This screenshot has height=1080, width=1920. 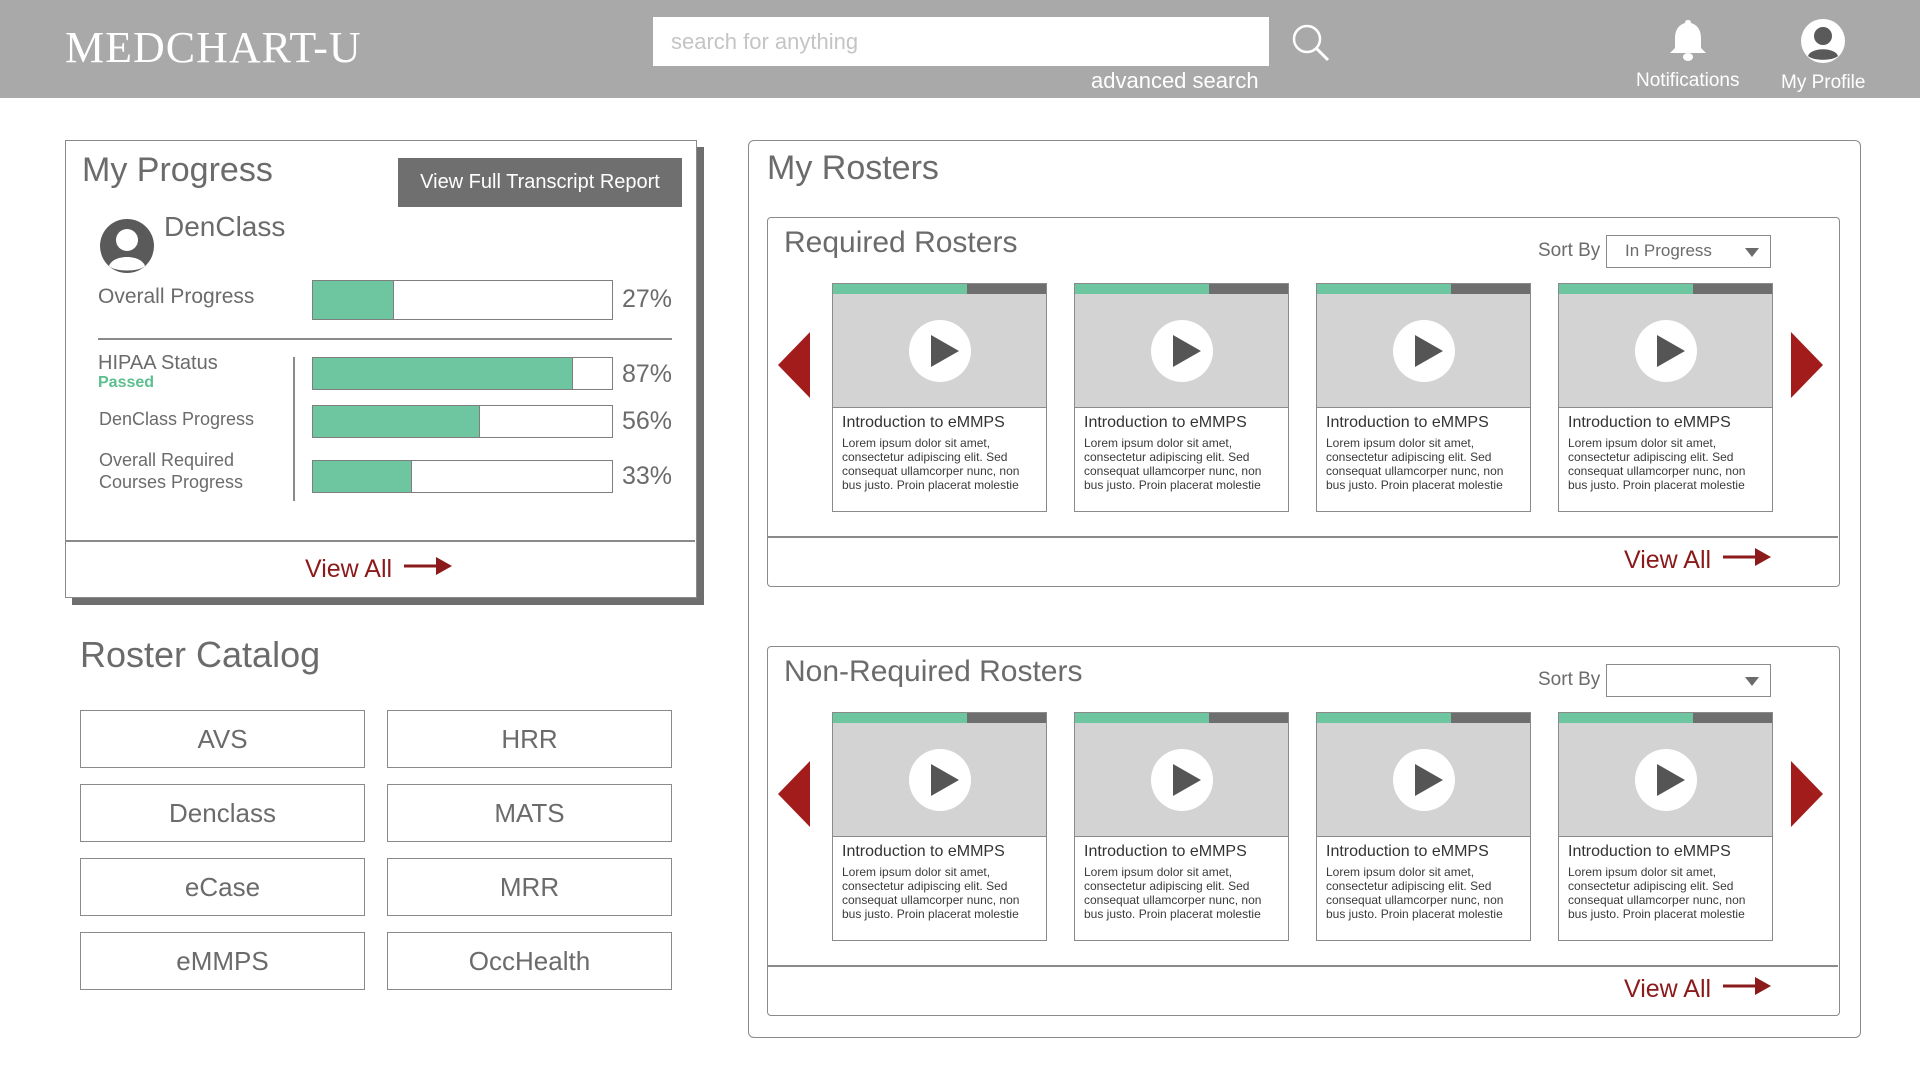 What do you see at coordinates (443, 373) in the screenshot?
I see `hipaa-progress-fill` at bounding box center [443, 373].